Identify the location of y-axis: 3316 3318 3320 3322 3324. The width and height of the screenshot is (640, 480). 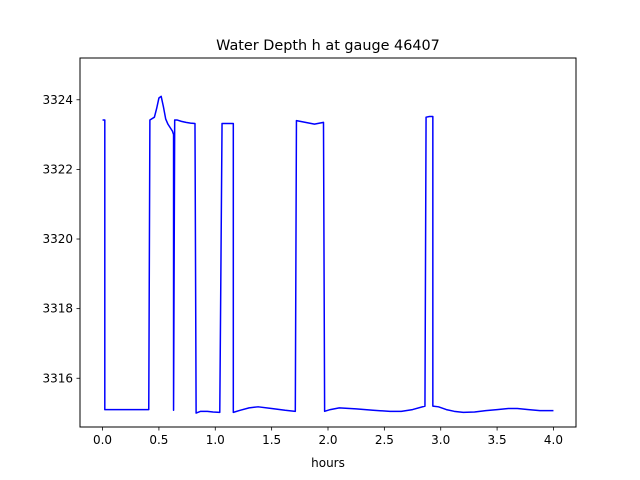
(61, 239).